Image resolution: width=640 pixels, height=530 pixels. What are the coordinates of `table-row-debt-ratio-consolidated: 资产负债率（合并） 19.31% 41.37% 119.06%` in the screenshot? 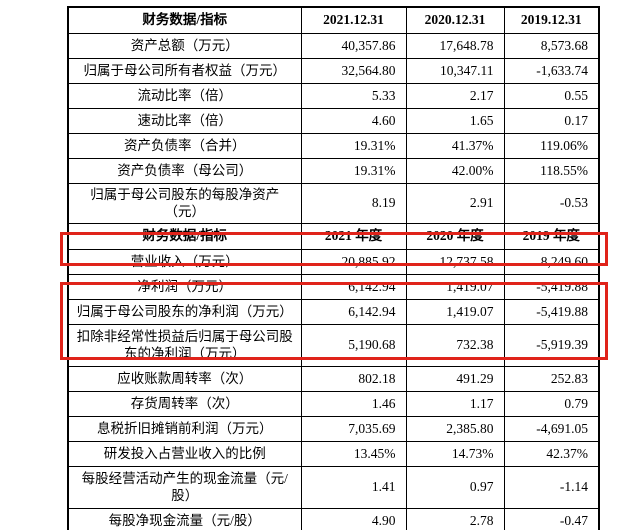 It's located at (333, 145).